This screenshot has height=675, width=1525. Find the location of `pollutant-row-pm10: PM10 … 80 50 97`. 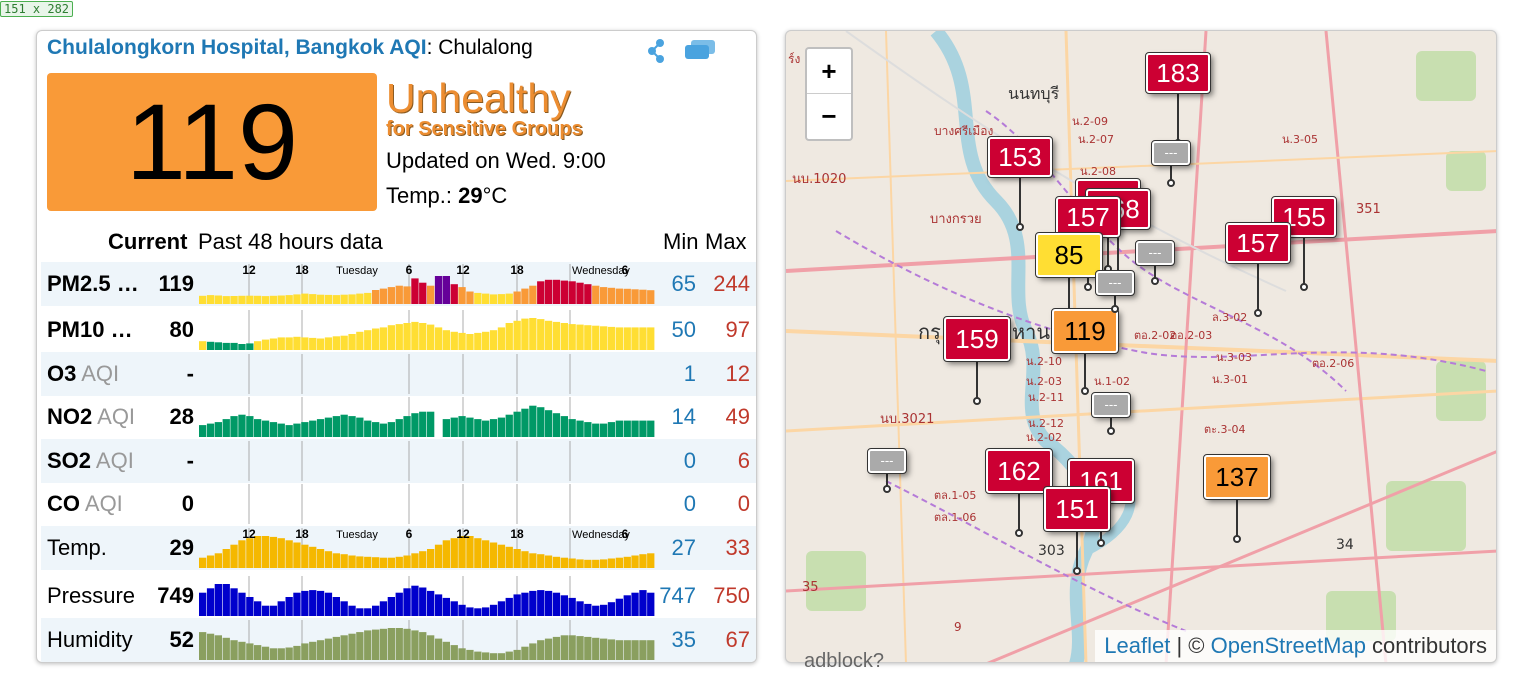

pollutant-row-pm10: PM10 … 80 50 97 is located at coordinates (398, 330).